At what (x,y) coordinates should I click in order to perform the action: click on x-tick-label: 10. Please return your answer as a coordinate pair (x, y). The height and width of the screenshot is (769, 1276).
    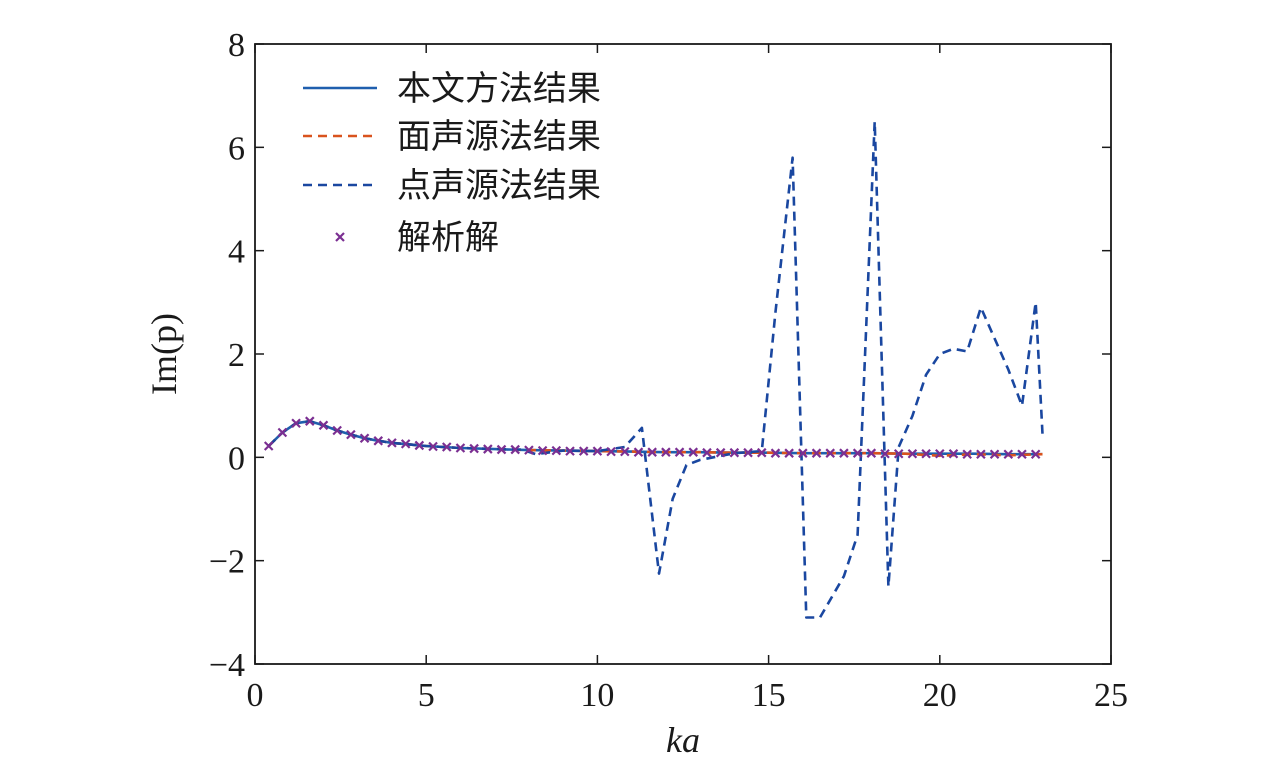
    Looking at the image, I should click on (597, 695).